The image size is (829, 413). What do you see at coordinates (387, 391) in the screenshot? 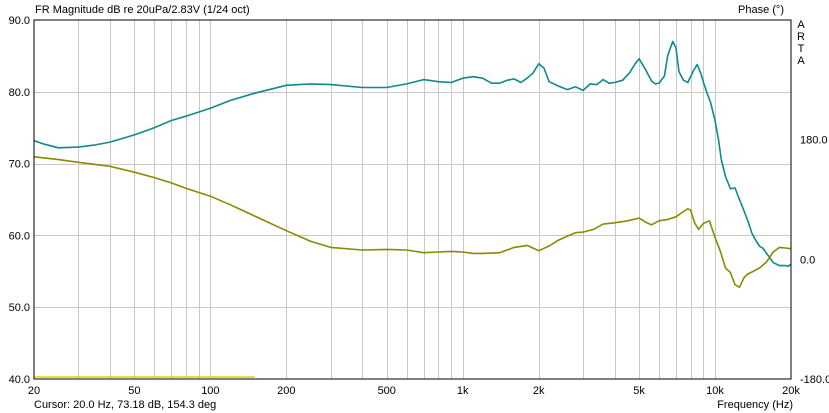
I see `x-tick-label: 500` at bounding box center [387, 391].